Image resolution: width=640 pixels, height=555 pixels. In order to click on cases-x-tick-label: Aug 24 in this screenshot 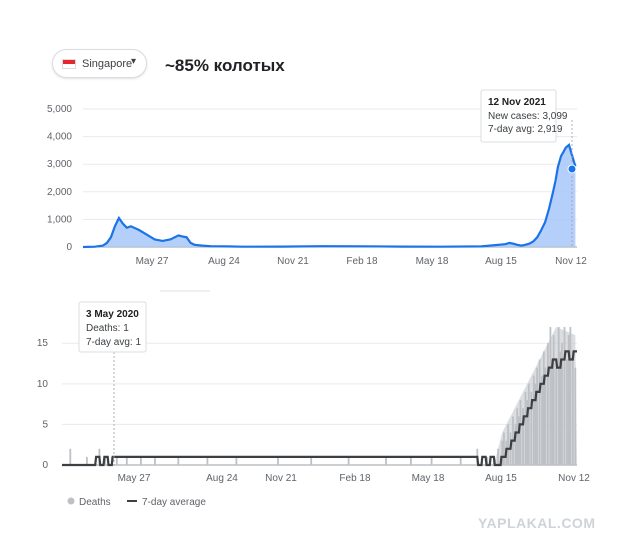, I will do `click(224, 261)`.